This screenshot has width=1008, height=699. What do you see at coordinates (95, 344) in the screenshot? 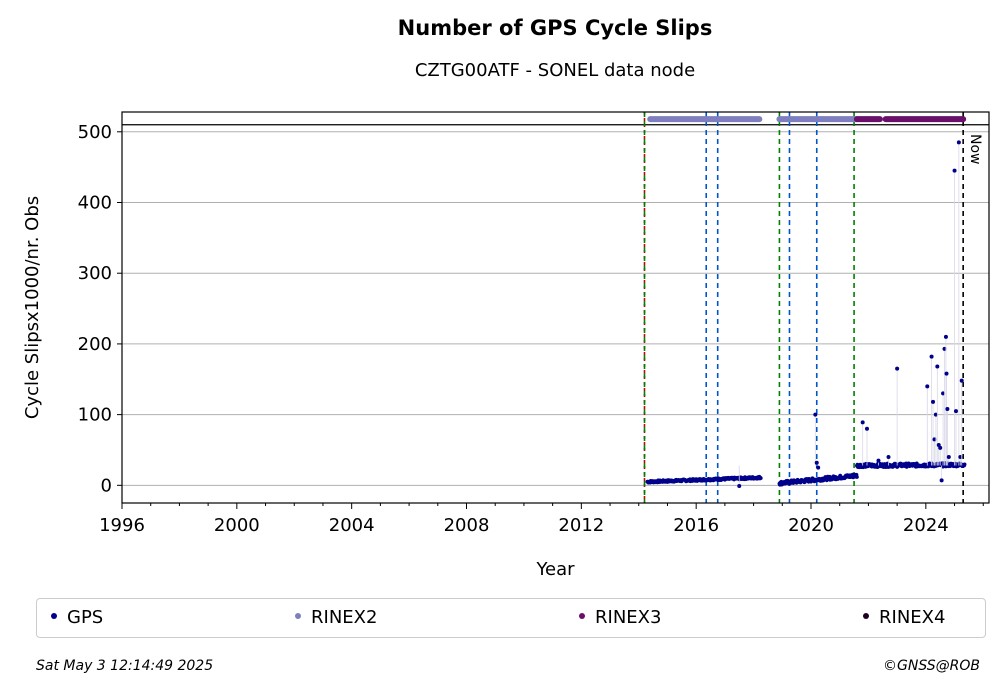
I see `y-tick-label: 200` at bounding box center [95, 344].